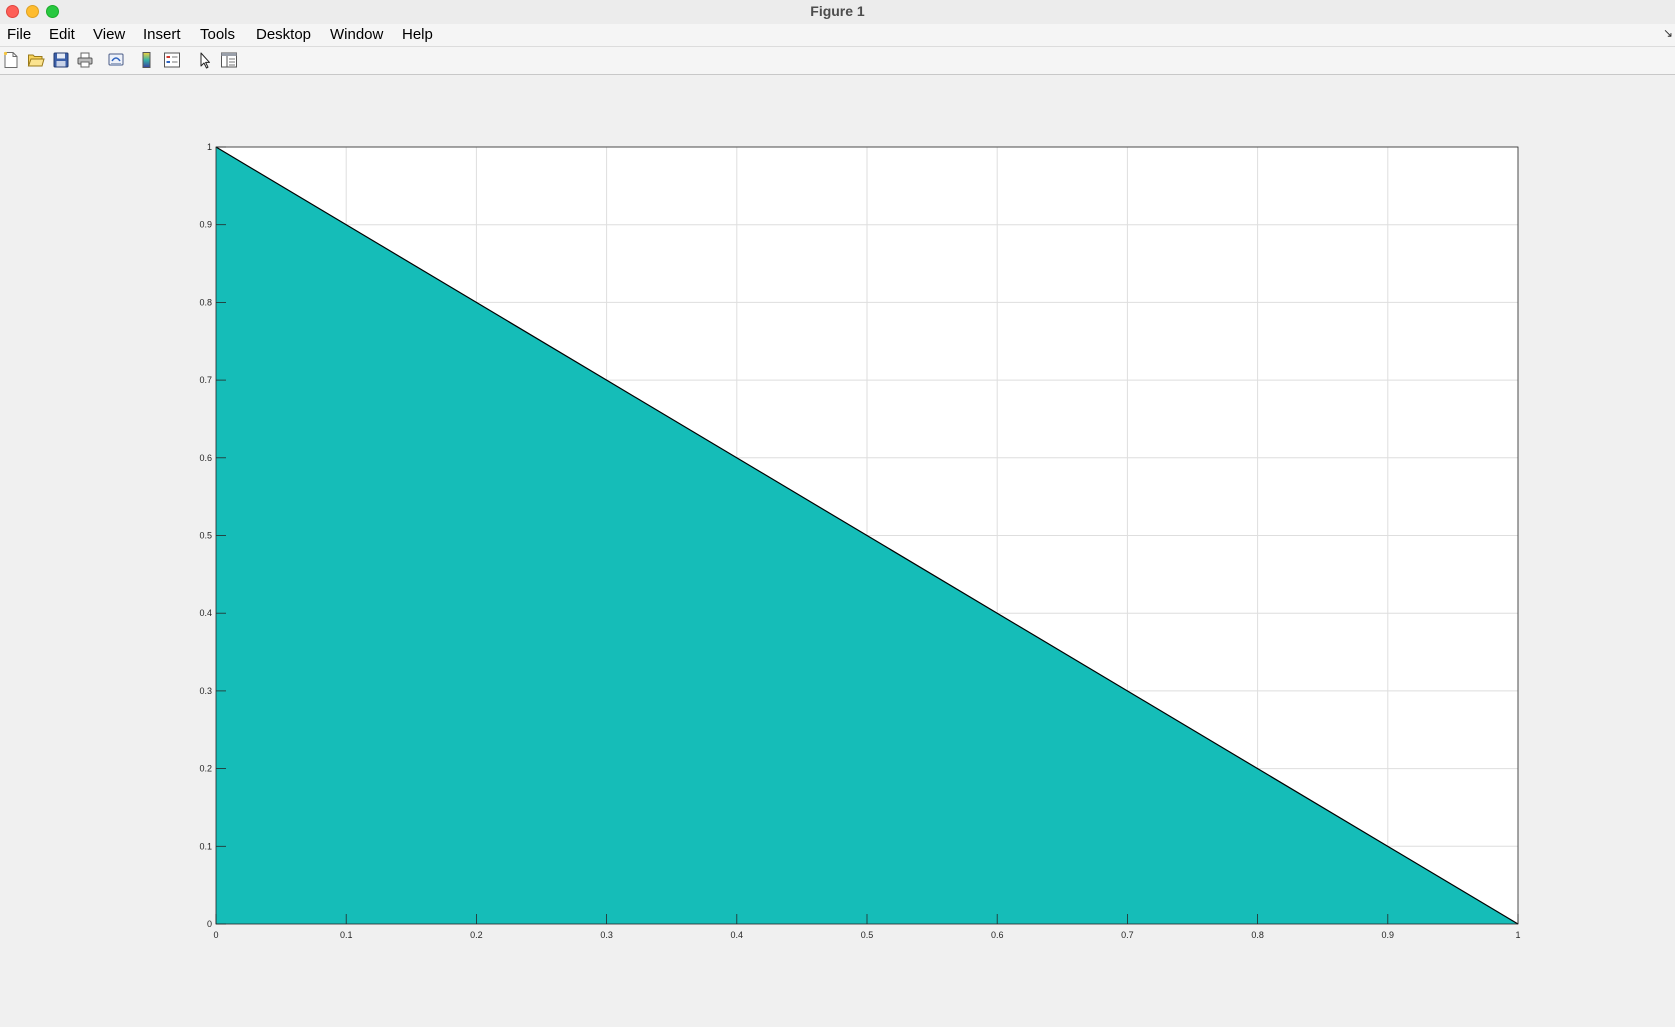 This screenshot has width=1675, height=1027. I want to click on link-plot-icon, so click(116, 60).